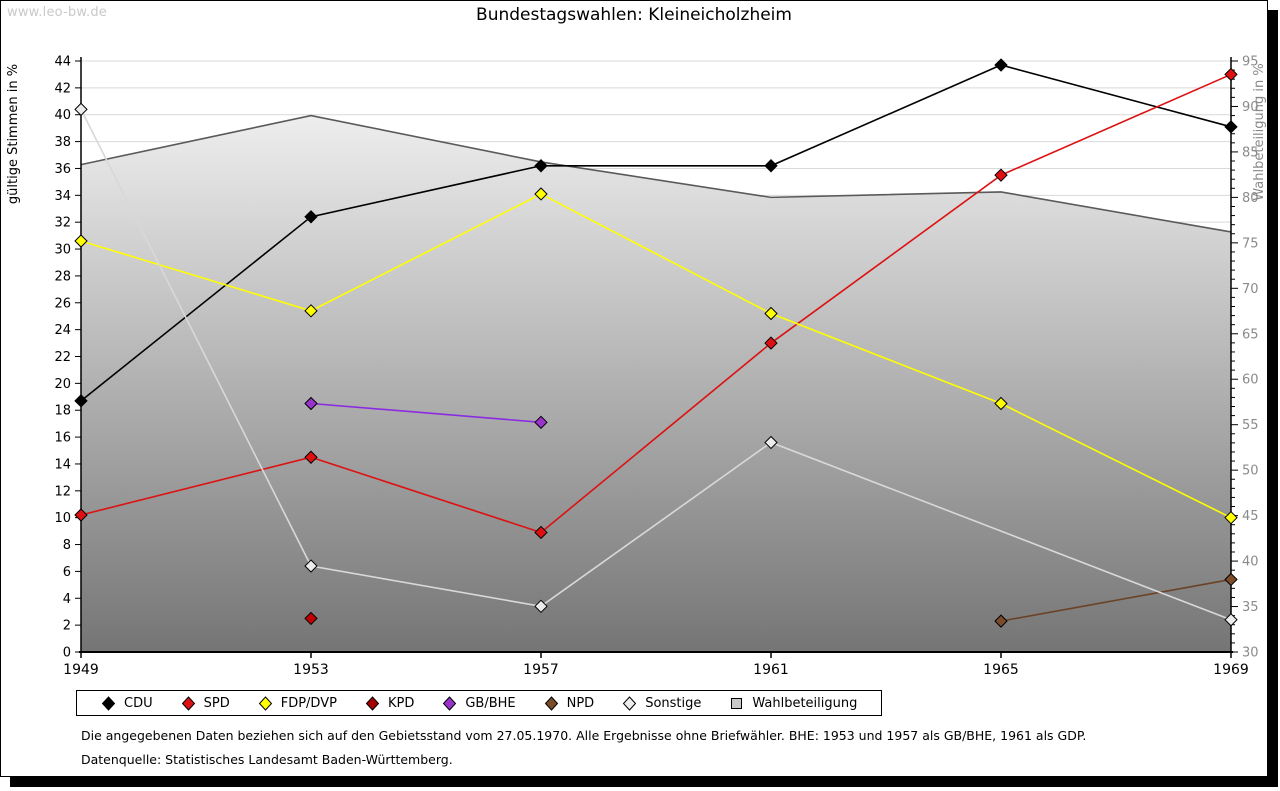 The height and width of the screenshot is (791, 1280). What do you see at coordinates (1259, 131) in the screenshot?
I see `right-axis-title: Wahlbeteiligung in %` at bounding box center [1259, 131].